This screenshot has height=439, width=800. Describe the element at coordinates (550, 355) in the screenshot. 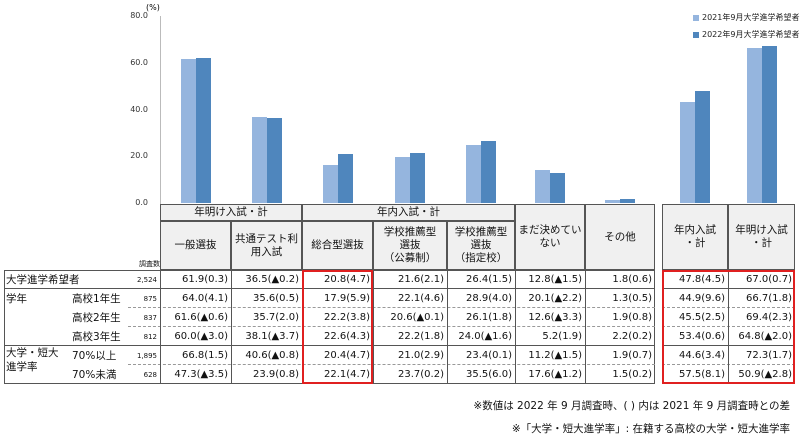

I see `table-cell: 11.2(▲1.5)` at that location.